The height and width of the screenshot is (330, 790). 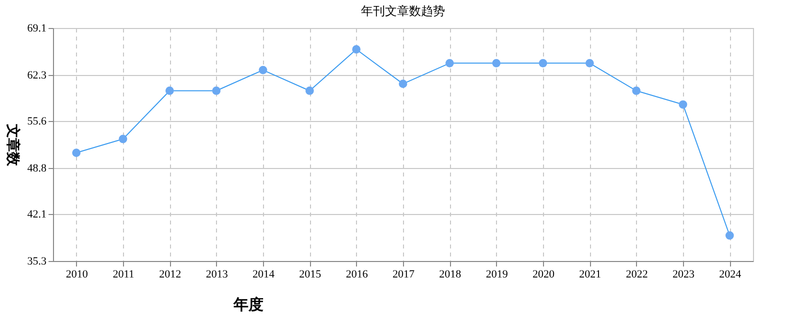 I want to click on y-tick-label: 62.3, so click(x=37, y=75).